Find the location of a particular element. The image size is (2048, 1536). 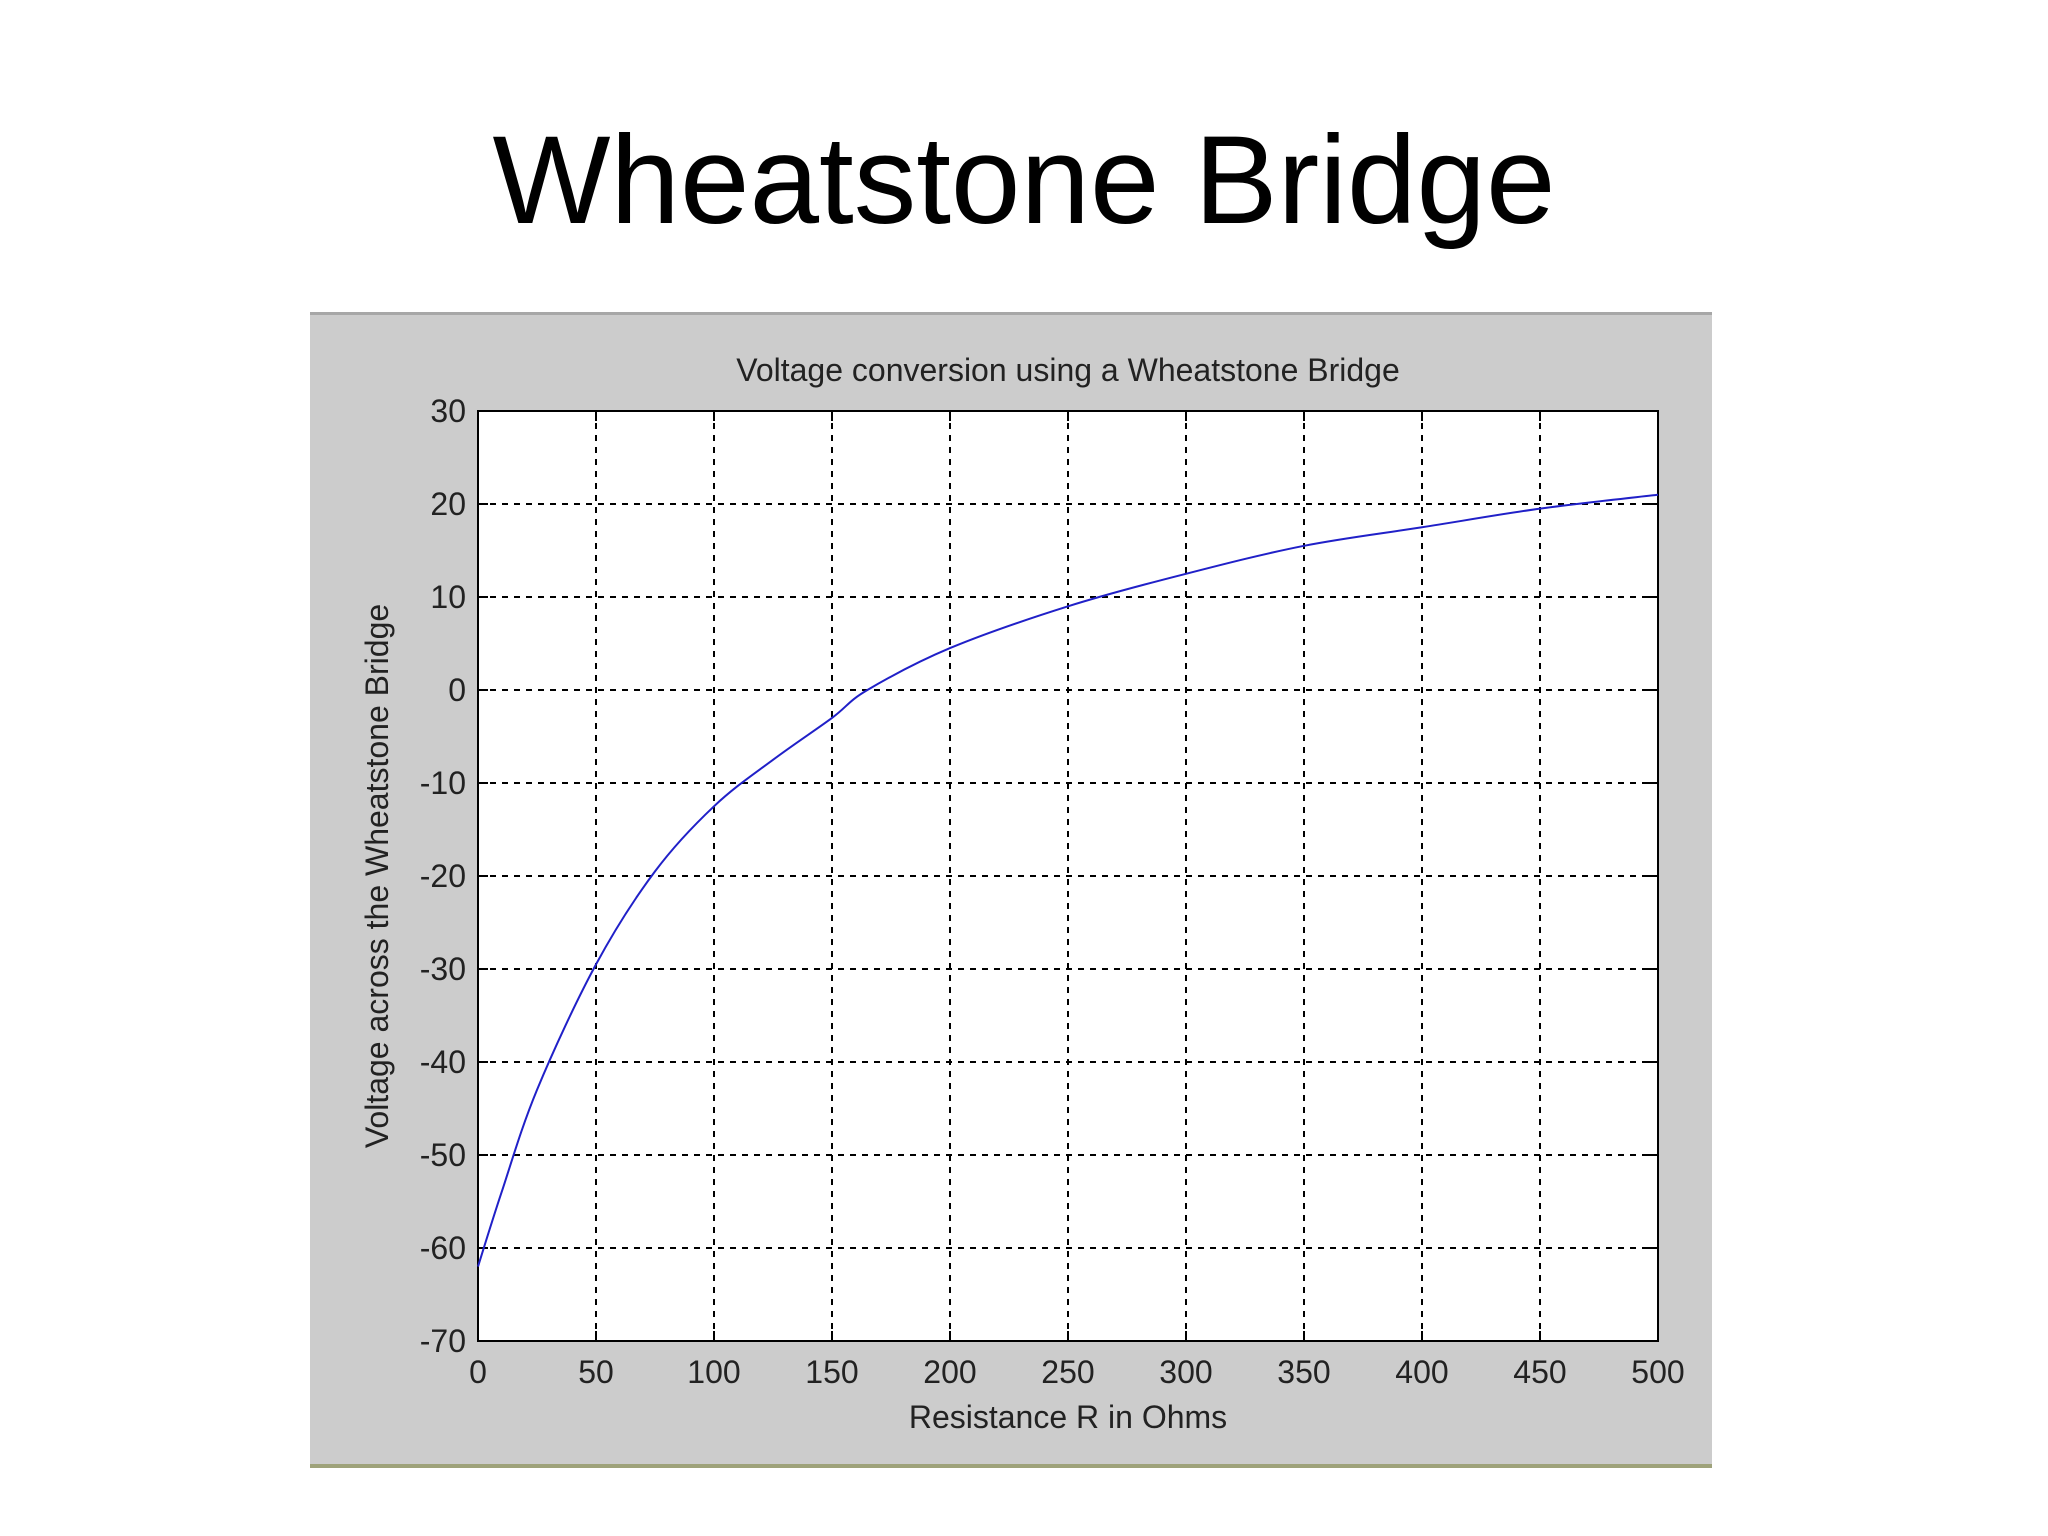

slide-title: Wheatstone Bridge is located at coordinates (1024, 180).